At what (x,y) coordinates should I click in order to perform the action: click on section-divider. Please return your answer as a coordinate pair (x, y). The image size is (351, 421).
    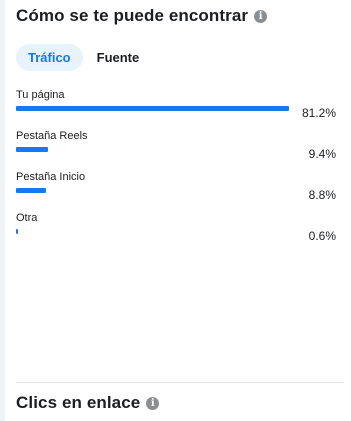
    Looking at the image, I should click on (180, 382).